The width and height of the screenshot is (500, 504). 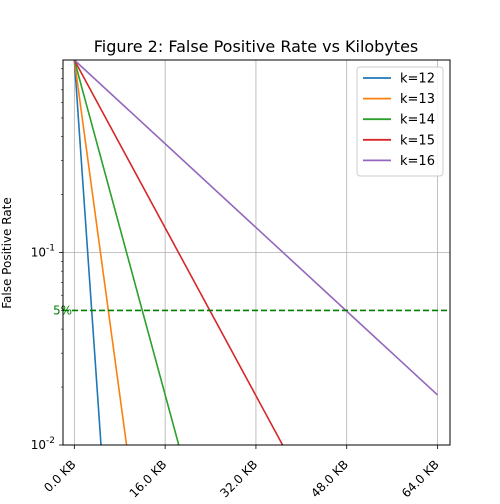 I want to click on y-tick-label: 10⁻¹, so click(x=43, y=252).